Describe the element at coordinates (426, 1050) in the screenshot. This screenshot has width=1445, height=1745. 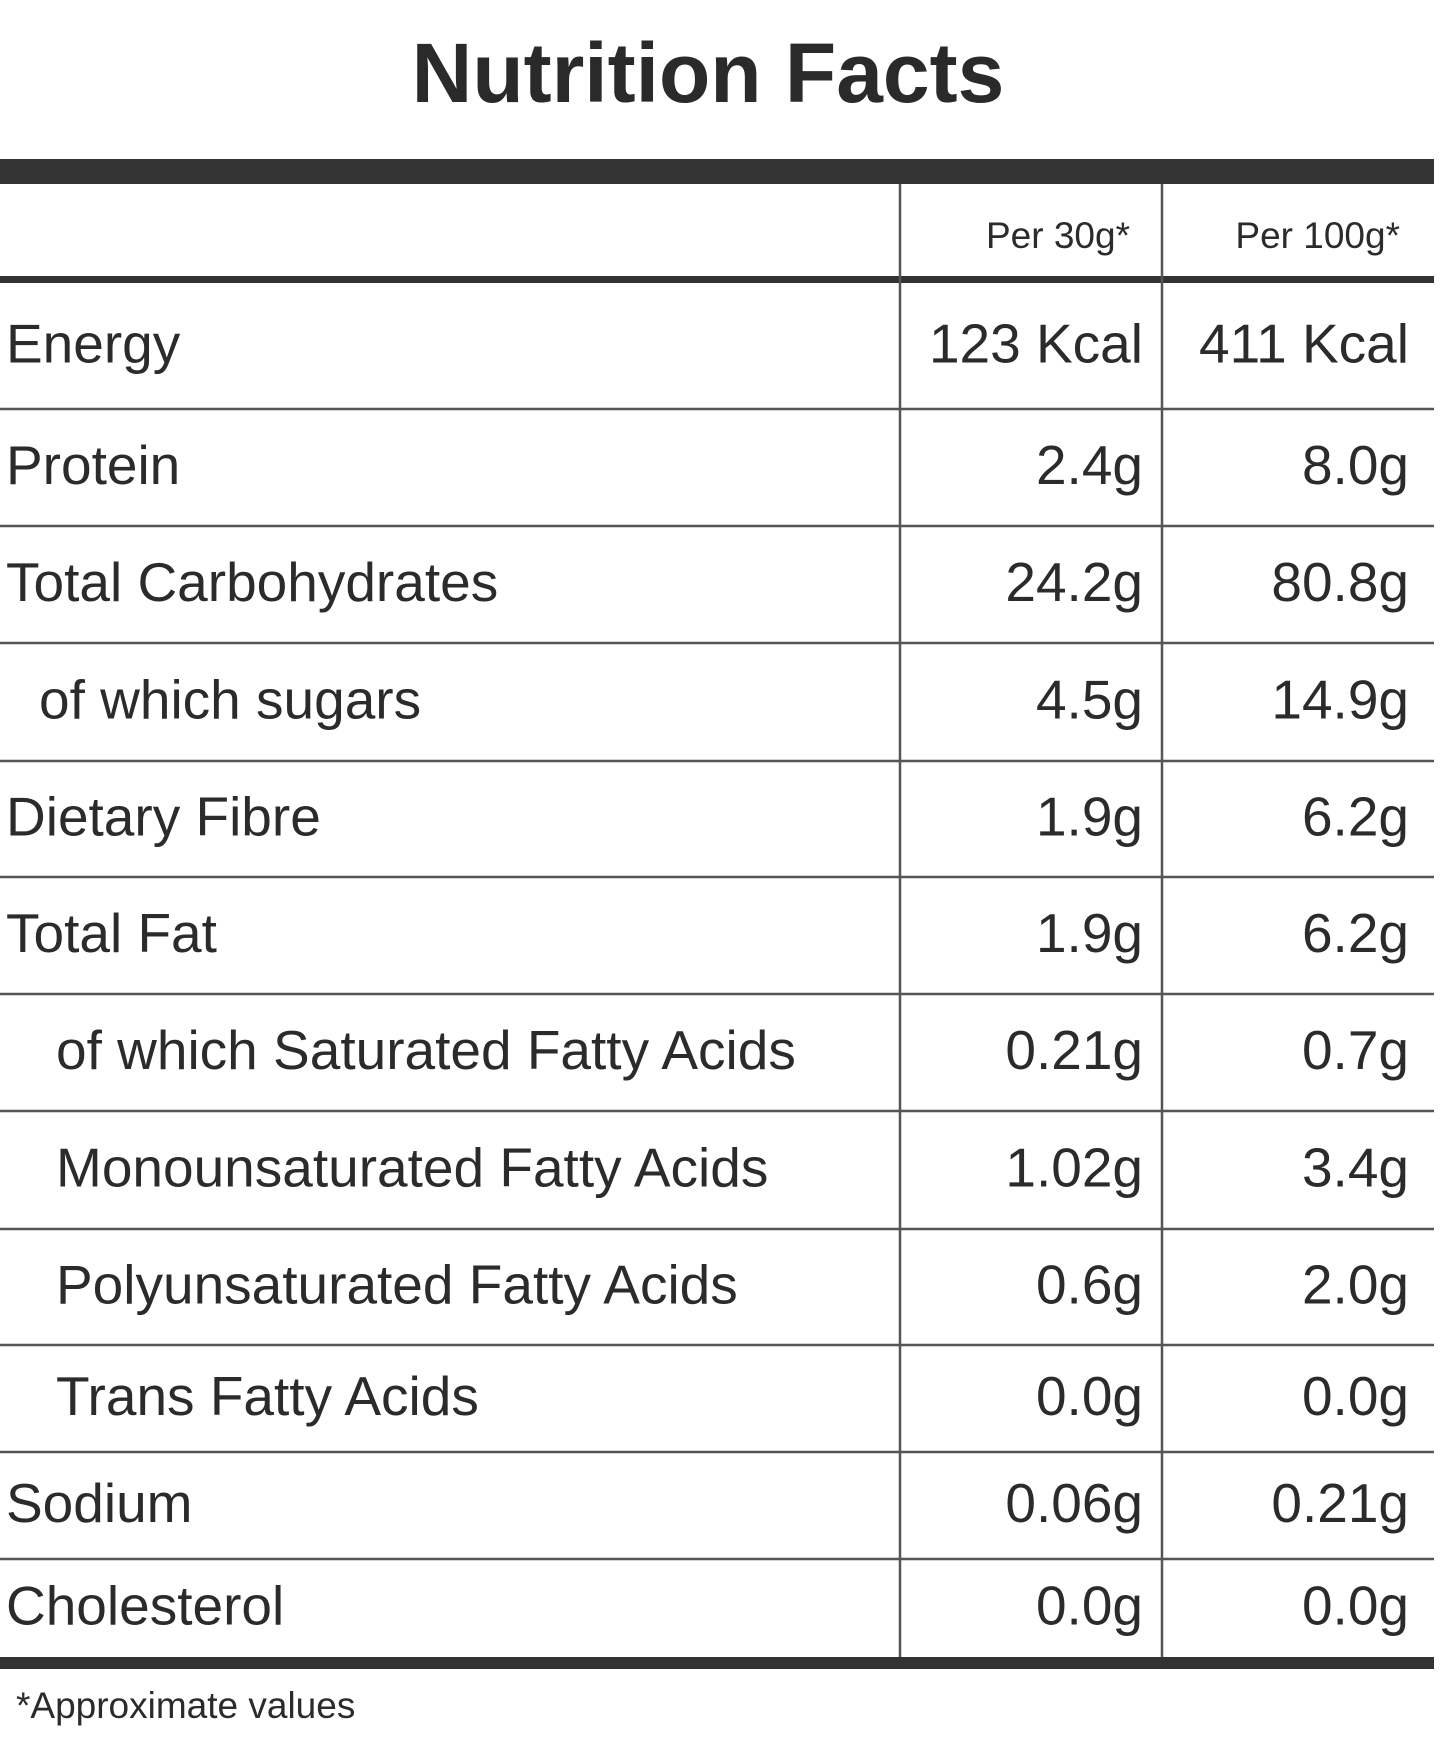
I see `nutrient-label: of which Saturated Fatty Acids` at that location.